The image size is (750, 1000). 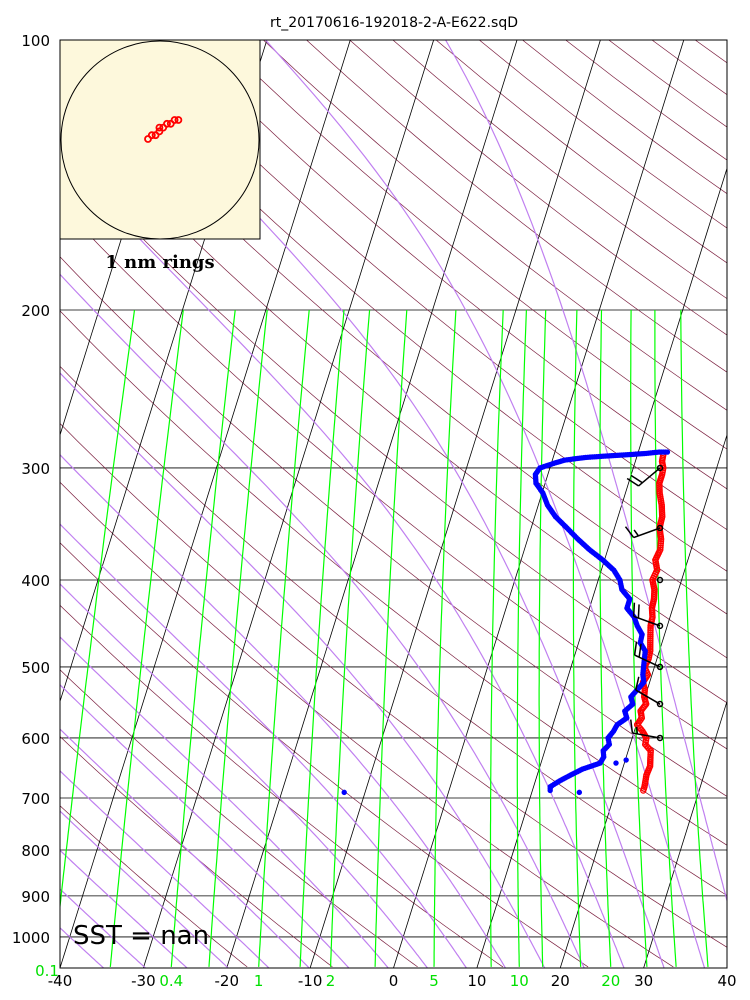 I want to click on temperature-tick-label: -20, so click(x=227, y=981).